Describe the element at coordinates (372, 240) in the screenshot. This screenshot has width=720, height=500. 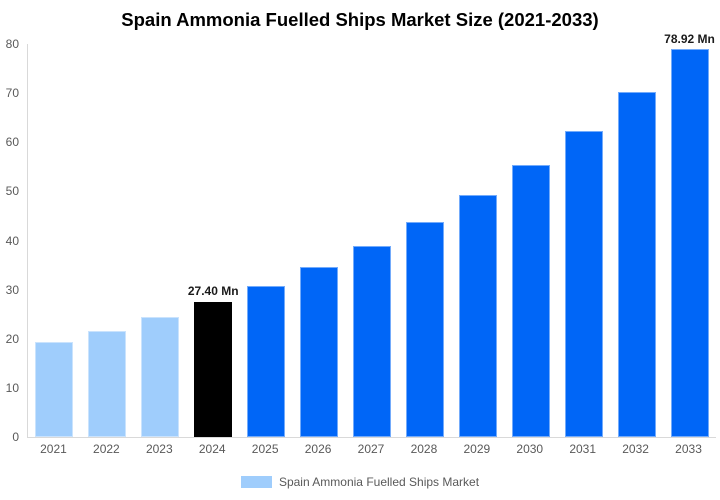
I see `bar-column-2027` at that location.